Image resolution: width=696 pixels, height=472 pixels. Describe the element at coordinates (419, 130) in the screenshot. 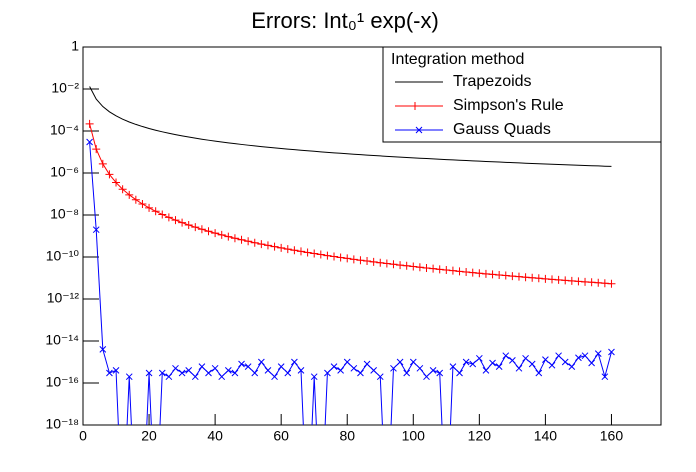

I see `legend-marker` at that location.